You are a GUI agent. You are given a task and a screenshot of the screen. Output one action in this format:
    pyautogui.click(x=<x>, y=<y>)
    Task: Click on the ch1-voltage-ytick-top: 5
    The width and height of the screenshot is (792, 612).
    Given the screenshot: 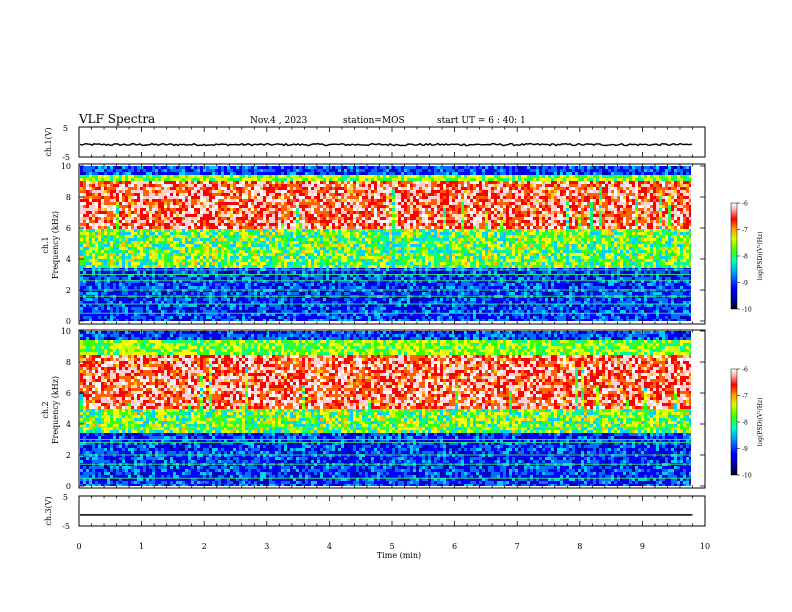 What is the action you would take?
    pyautogui.click(x=65, y=128)
    